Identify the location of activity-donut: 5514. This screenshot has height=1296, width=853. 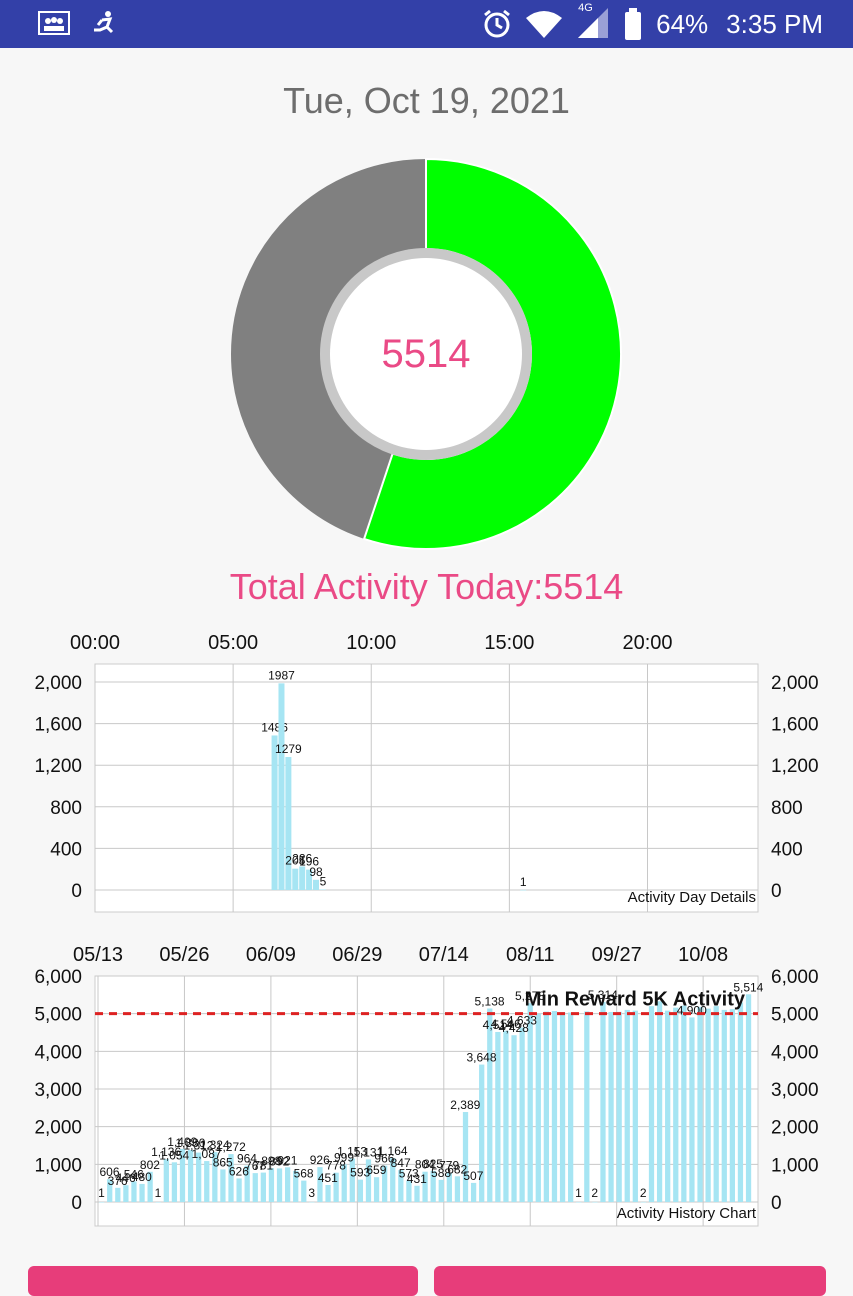
(426, 354).